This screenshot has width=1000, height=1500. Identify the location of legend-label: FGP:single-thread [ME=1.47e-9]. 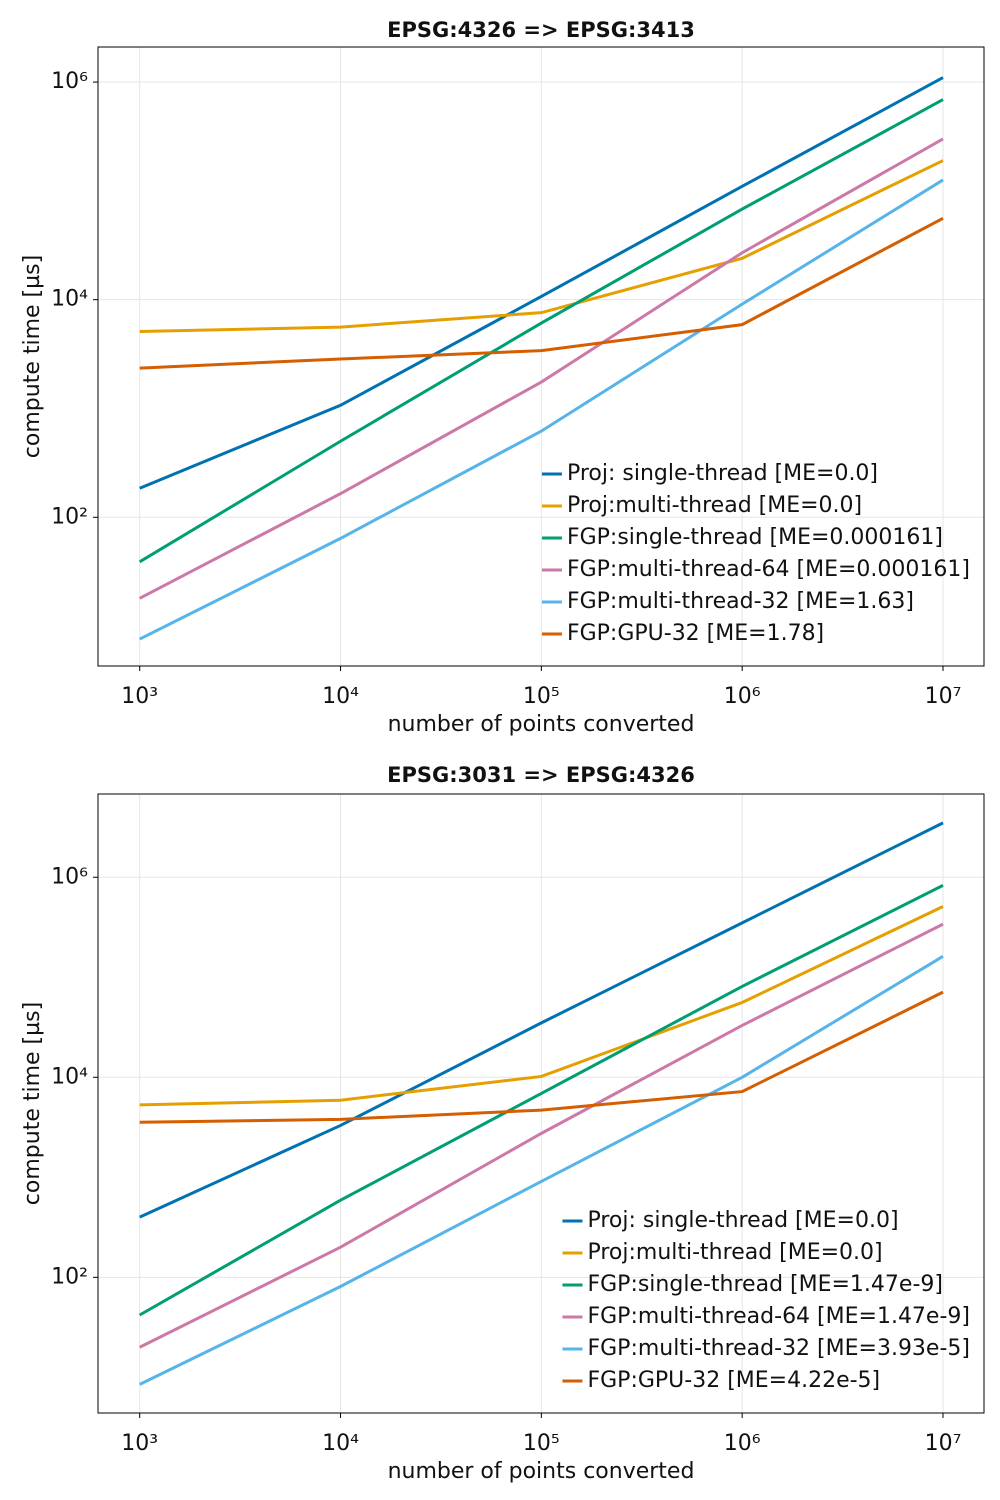
(765, 1284).